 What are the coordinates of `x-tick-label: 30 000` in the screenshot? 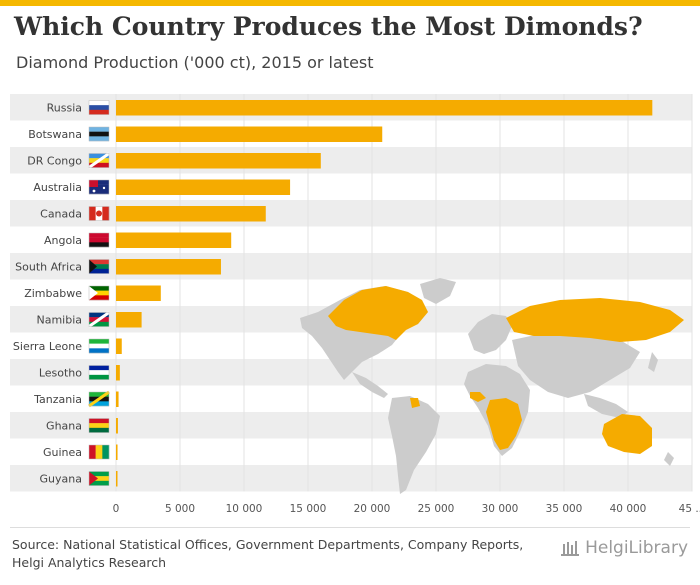 It's located at (500, 509).